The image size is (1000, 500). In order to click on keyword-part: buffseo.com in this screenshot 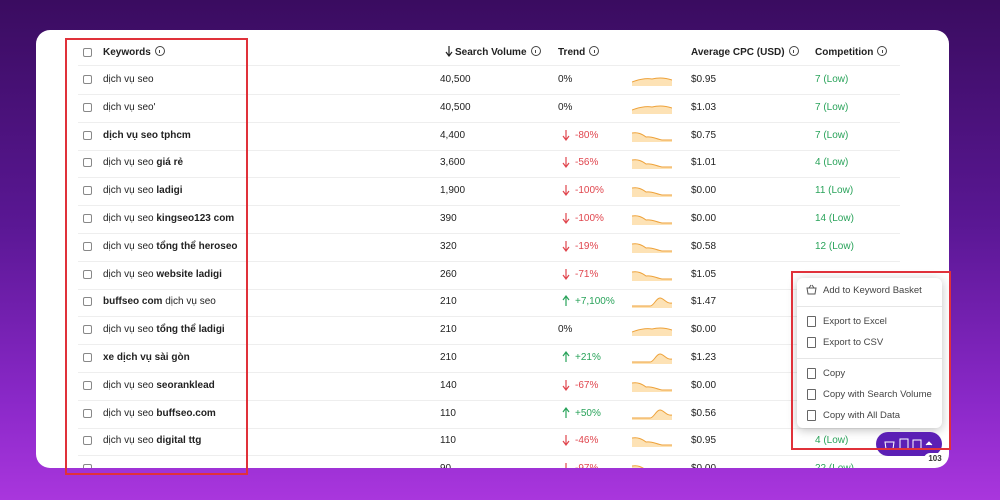, I will do `click(186, 413)`.